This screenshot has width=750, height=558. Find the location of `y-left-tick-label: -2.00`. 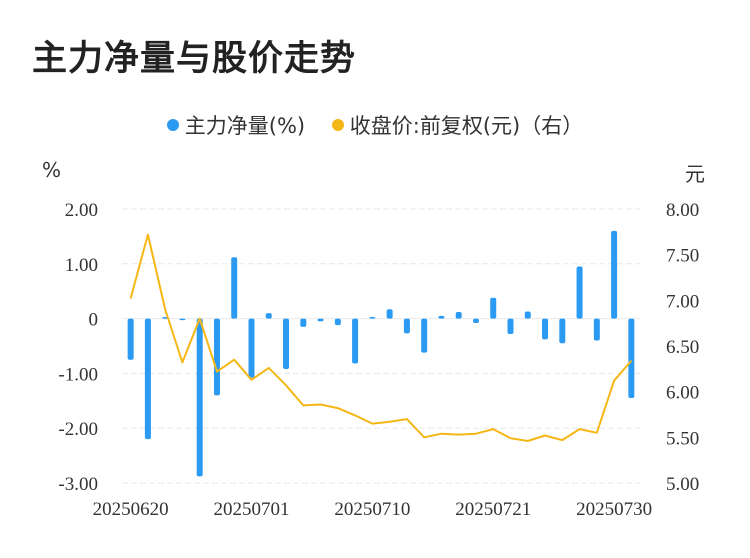

y-left-tick-label: -2.00 is located at coordinates (78, 429).